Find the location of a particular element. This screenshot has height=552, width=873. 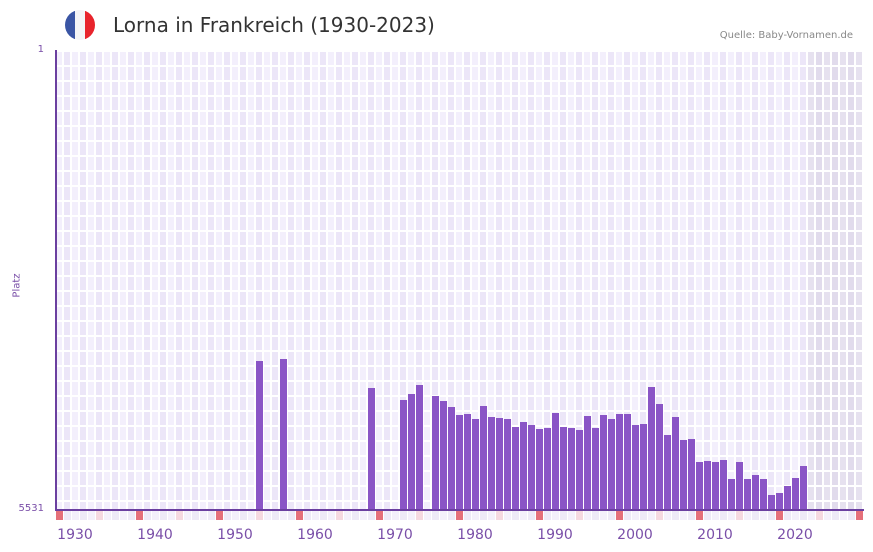

bar-1986 is located at coordinates (523, 466).